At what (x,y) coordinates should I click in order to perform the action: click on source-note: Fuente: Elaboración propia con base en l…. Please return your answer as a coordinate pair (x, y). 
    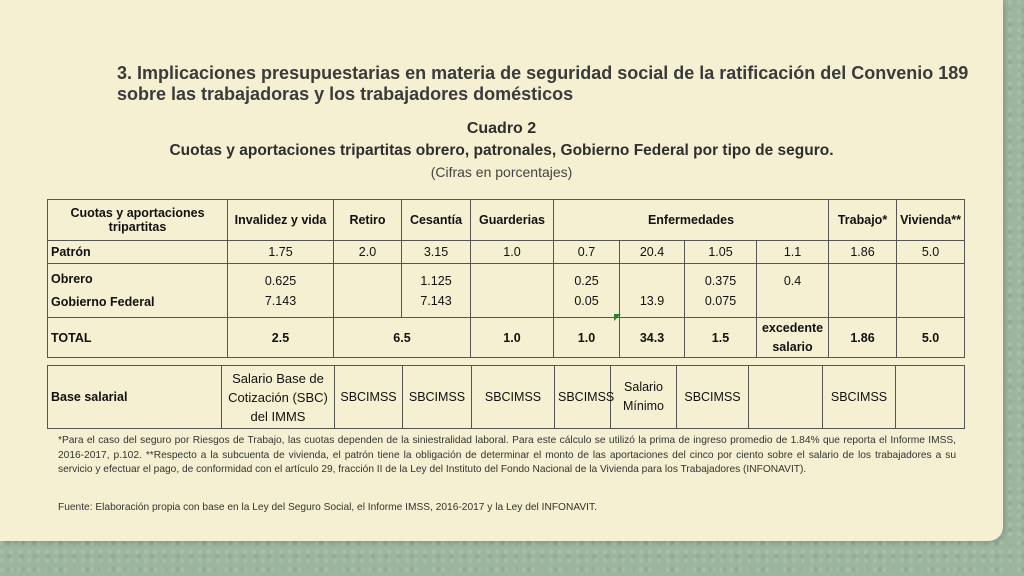
    Looking at the image, I should click on (327, 507).